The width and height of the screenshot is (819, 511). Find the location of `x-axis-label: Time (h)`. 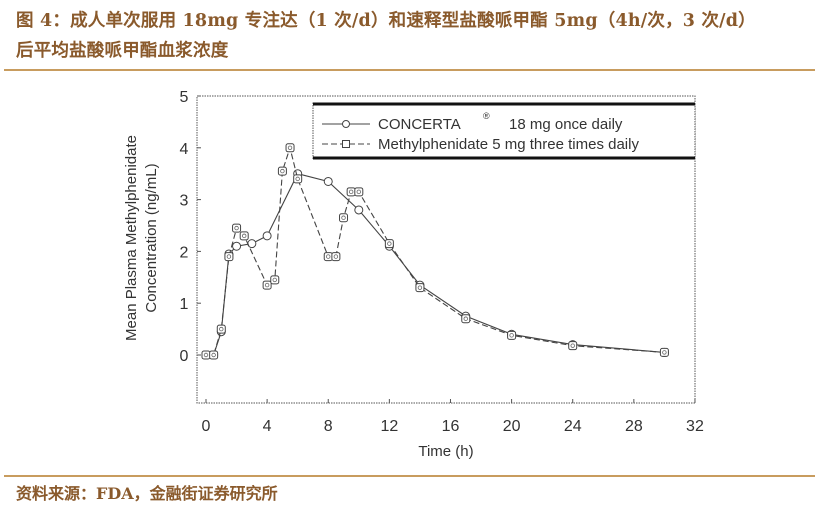

x-axis-label: Time (h) is located at coordinates (445, 451).